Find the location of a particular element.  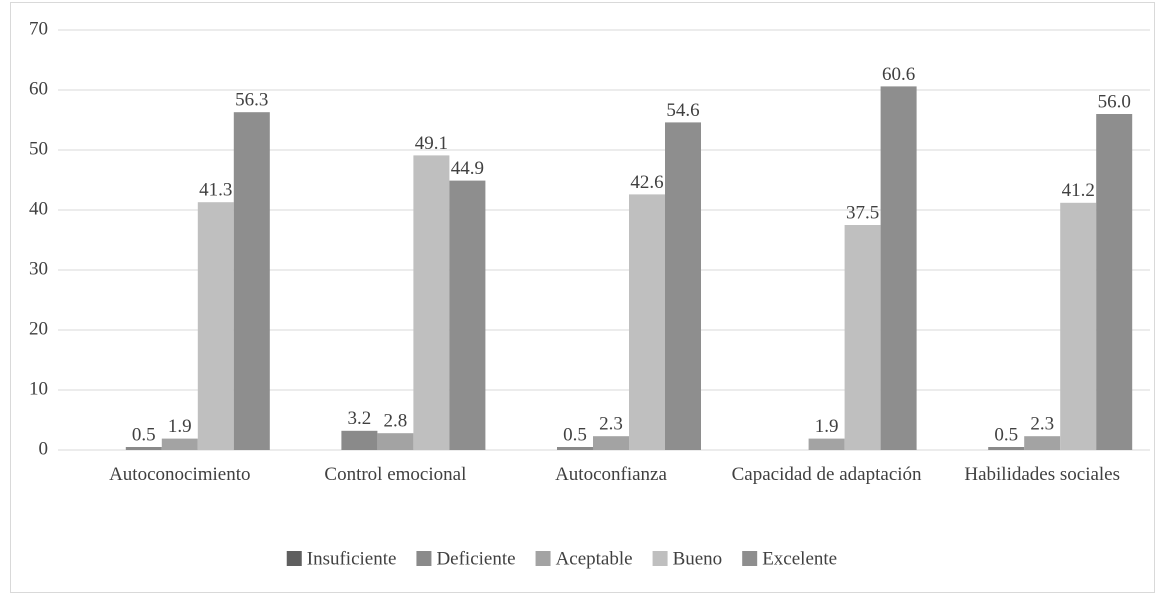

x-tick-label: Autoconocimiento is located at coordinates (180, 474).